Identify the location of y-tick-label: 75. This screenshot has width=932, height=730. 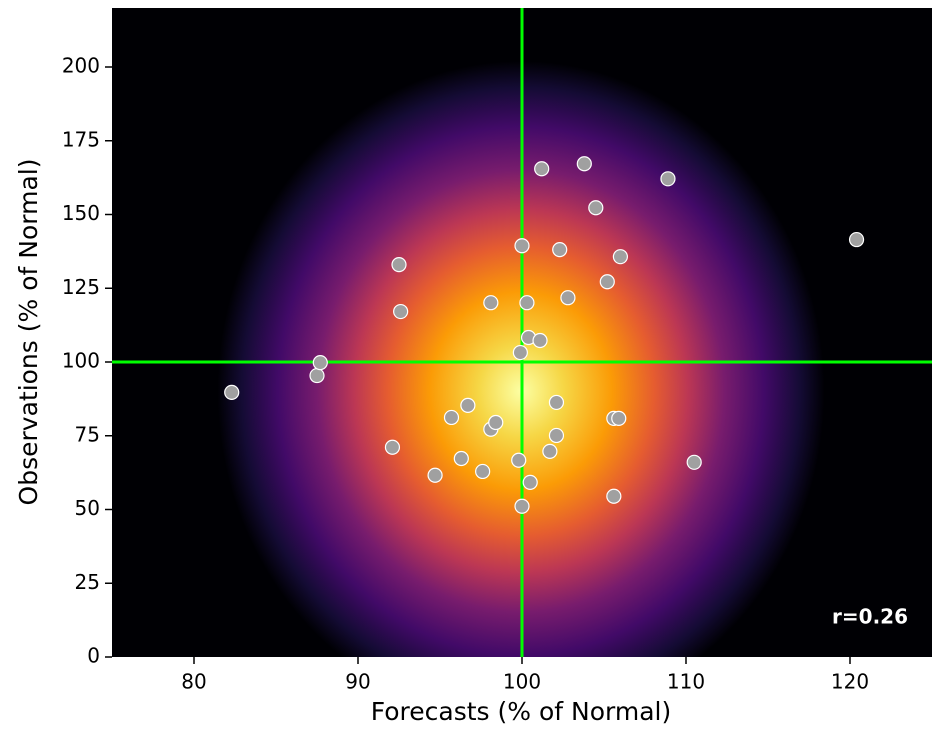
(87, 434).